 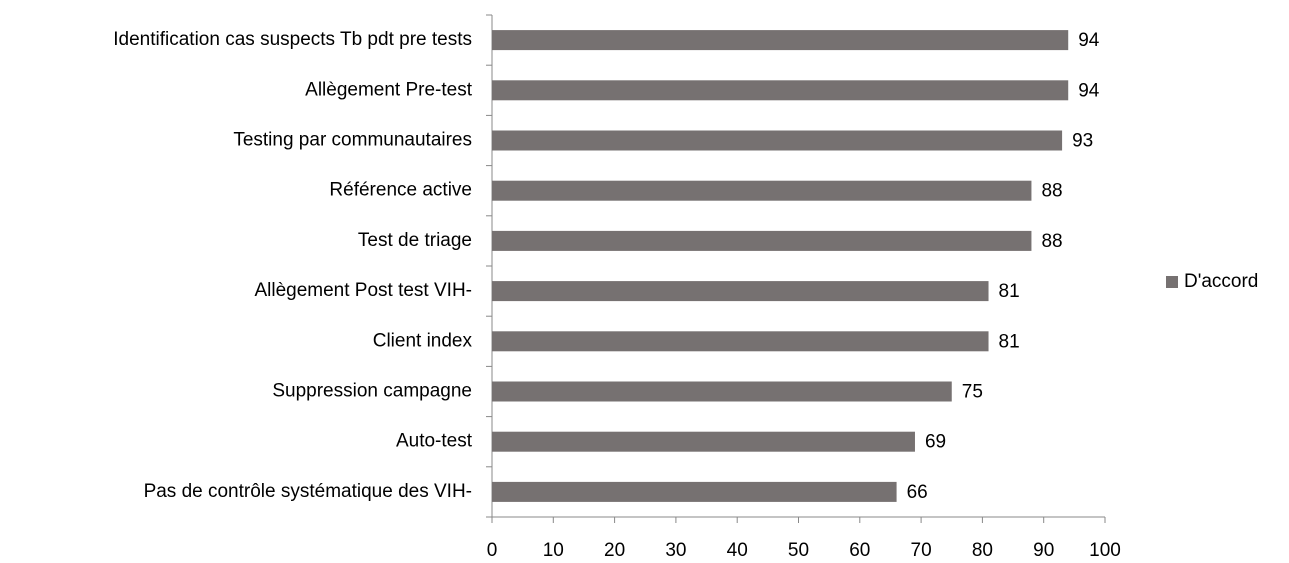 I want to click on y-tick-label: Test de triage, so click(x=415, y=240).